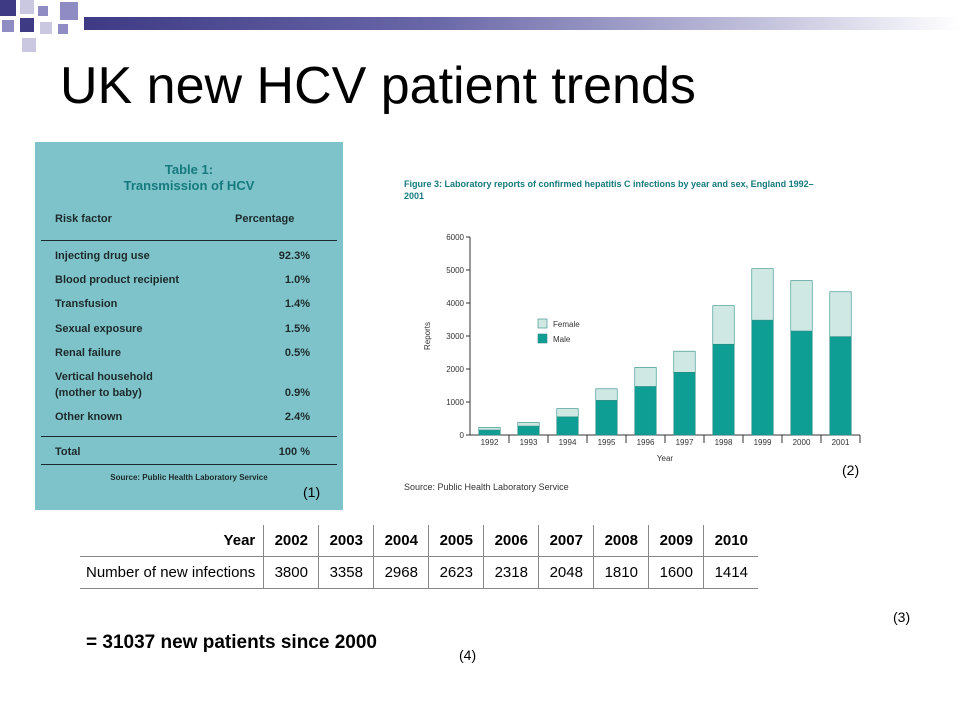 This screenshot has height=720, width=960. Describe the element at coordinates (724, 442) in the screenshot. I see `x-tick-label: 1998` at that location.